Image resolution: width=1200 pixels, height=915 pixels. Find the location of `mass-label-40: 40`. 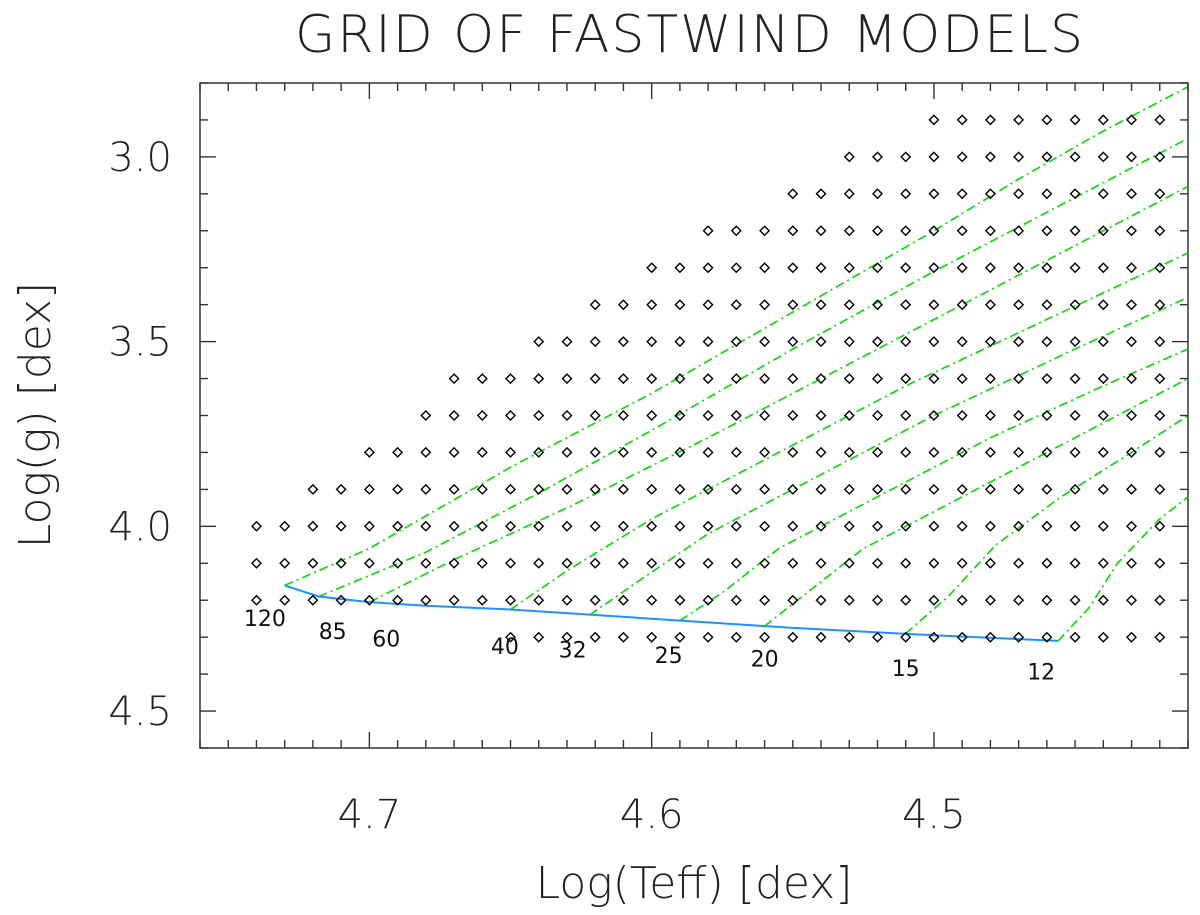

mass-label-40: 40 is located at coordinates (505, 647).